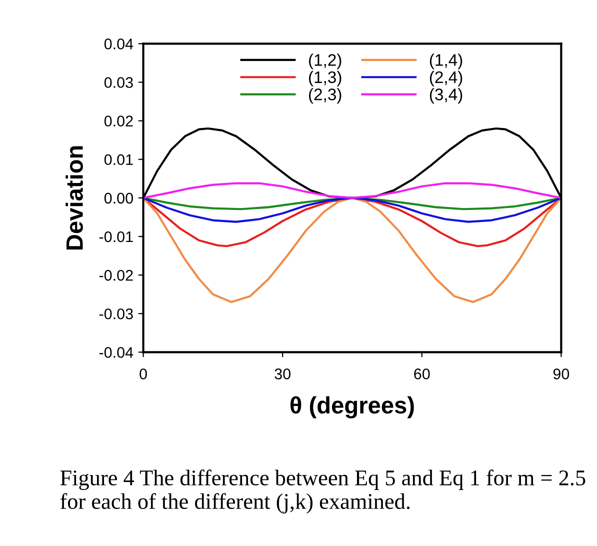  What do you see at coordinates (422, 374) in the screenshot?
I see `x-tick-label: 60` at bounding box center [422, 374].